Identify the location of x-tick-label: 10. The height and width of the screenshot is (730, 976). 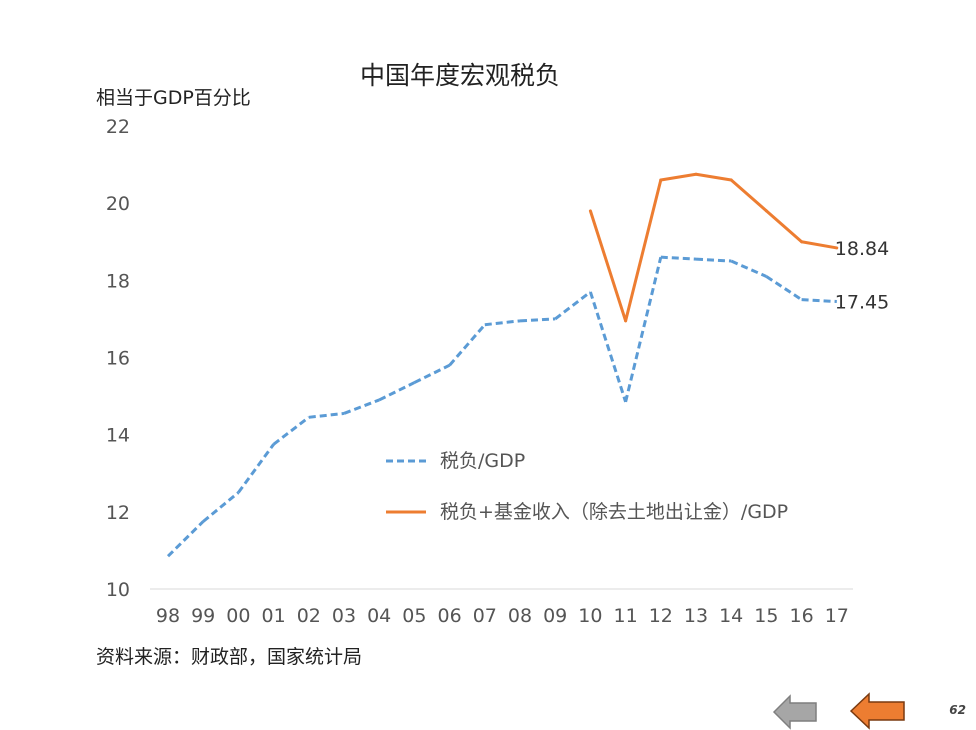
(590, 616).